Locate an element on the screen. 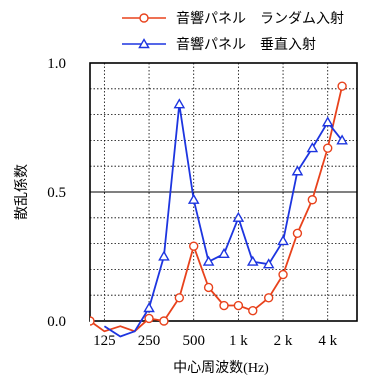 Image resolution: width=372 pixels, height=379 pixels. x-tick-label: 2 k is located at coordinates (283, 341).